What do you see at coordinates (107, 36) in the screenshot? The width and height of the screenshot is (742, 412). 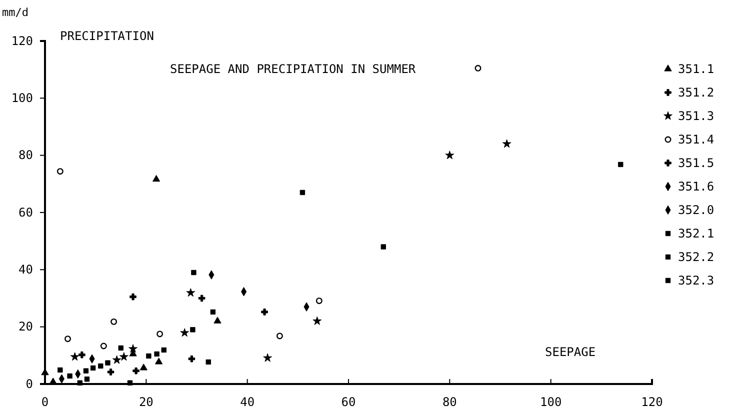 I see `y-axis-title: PRECIPITATION` at bounding box center [107, 36].